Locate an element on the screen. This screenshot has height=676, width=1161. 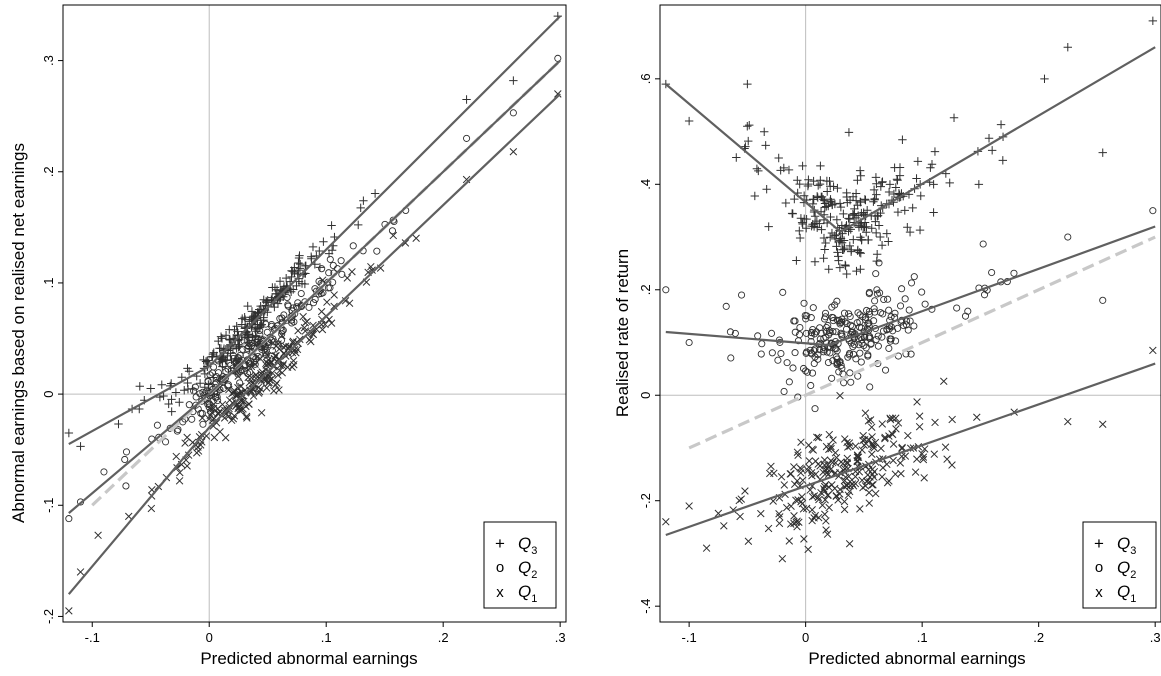
right-legend-entry-q2: o Q2 is located at coordinates (1116, 569).